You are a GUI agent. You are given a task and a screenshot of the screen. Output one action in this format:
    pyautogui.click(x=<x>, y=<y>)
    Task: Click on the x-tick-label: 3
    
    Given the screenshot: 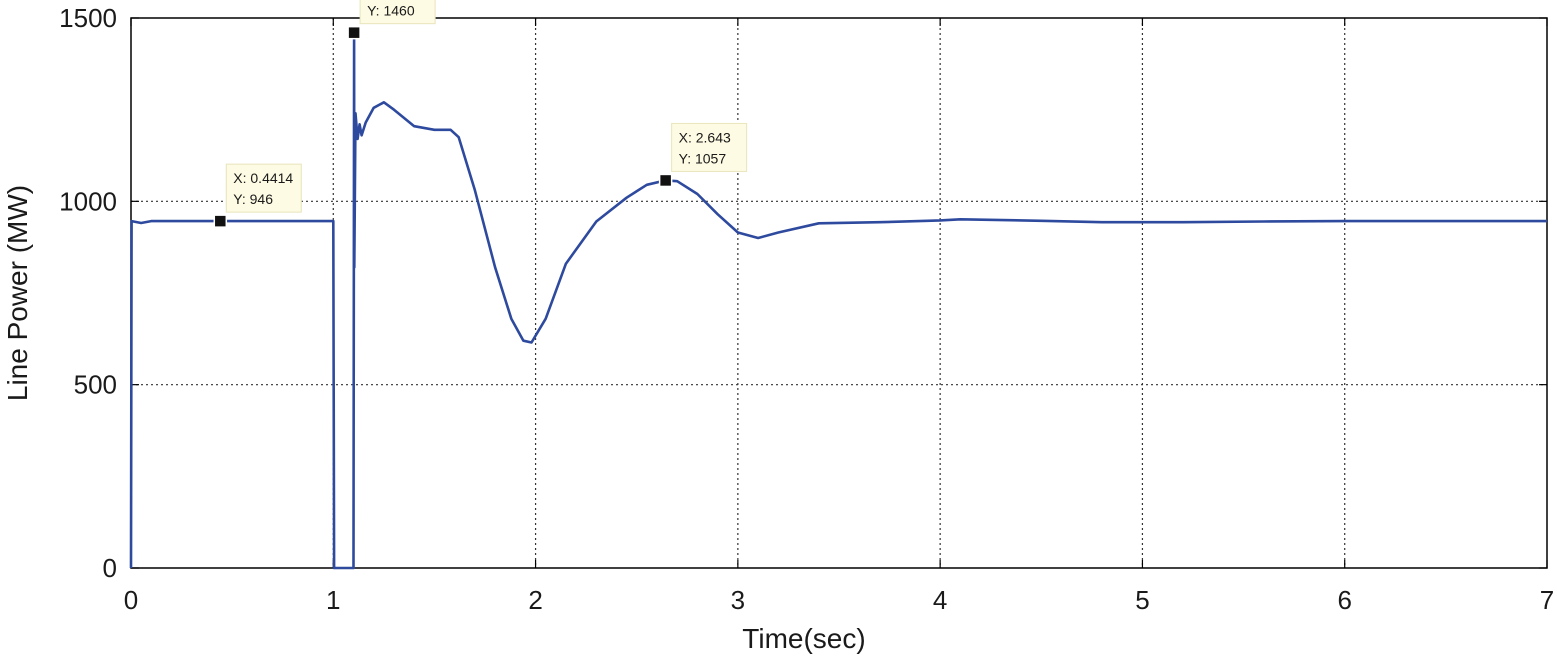 What is the action you would take?
    pyautogui.click(x=738, y=600)
    